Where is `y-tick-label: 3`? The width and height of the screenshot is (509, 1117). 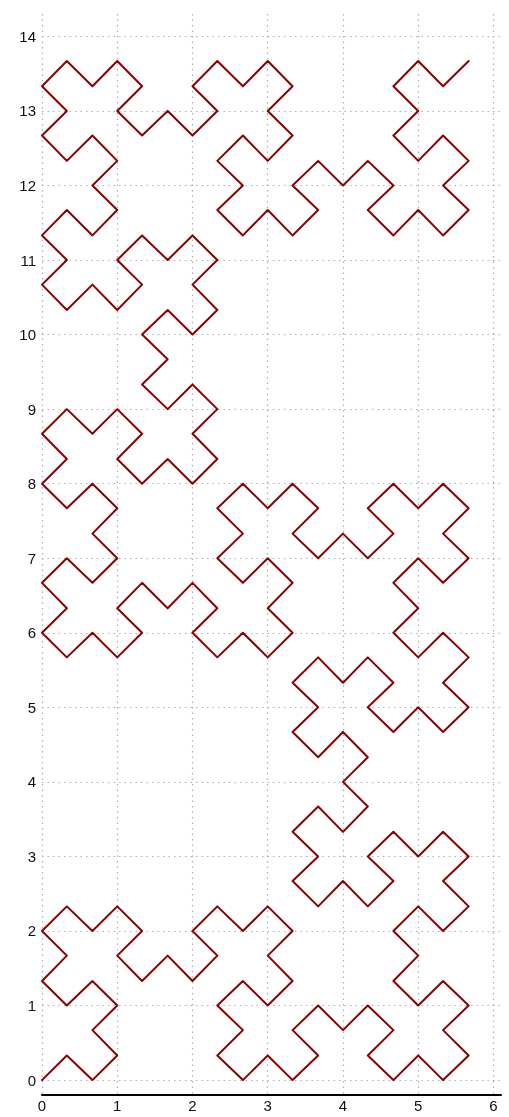
y-tick-label: 3 is located at coordinates (31, 856).